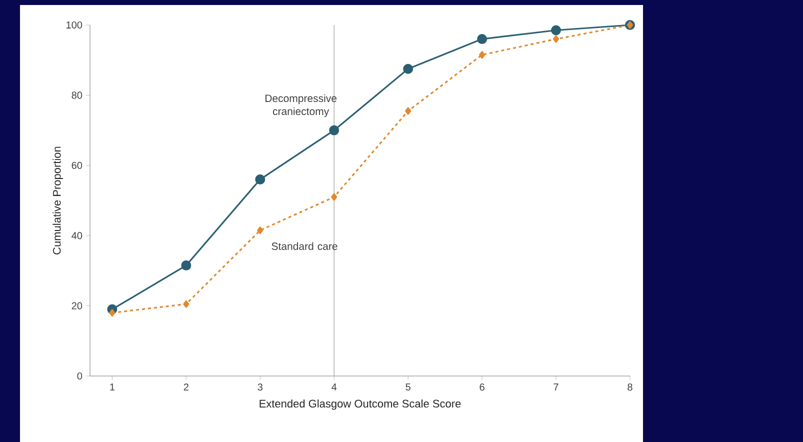 This screenshot has height=442, width=803. I want to click on series-label: Decompressive craniectomy, so click(301, 106).